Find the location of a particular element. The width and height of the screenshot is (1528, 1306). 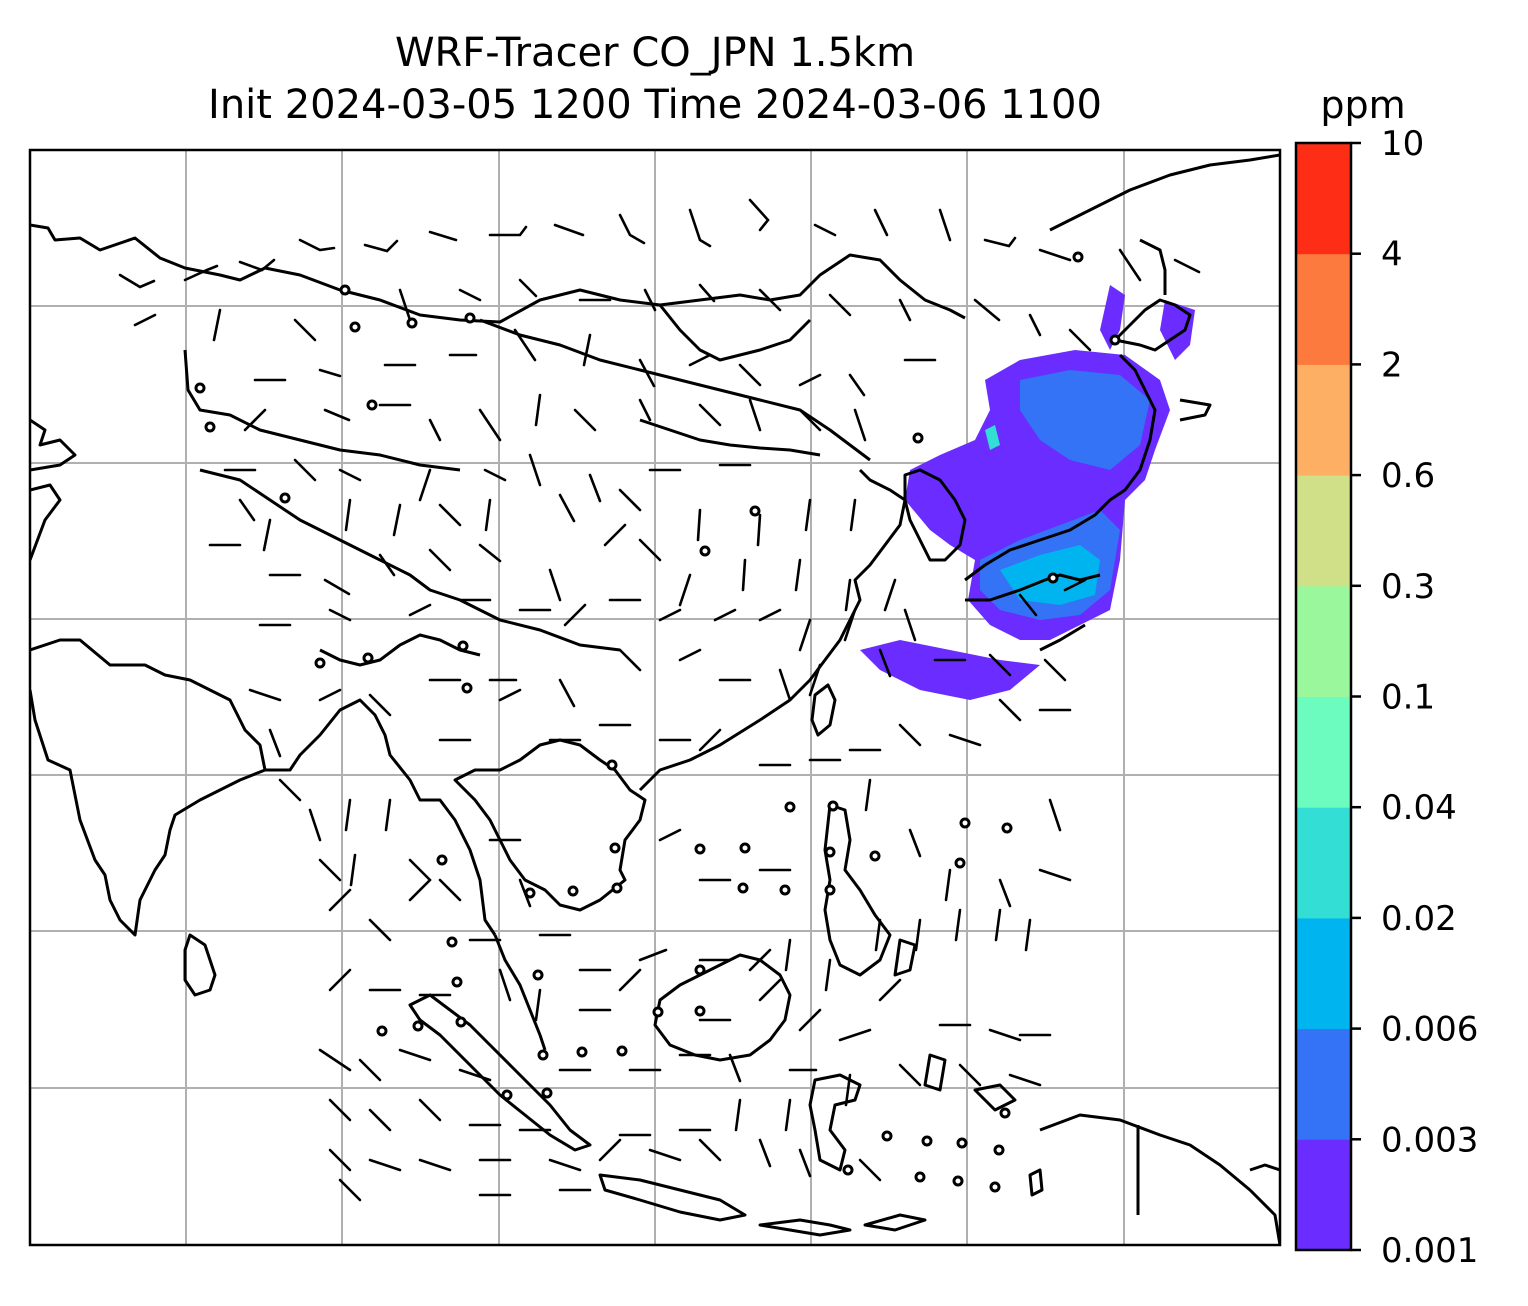

colorbar-tick-label: 4 is located at coordinates (1392, 255).